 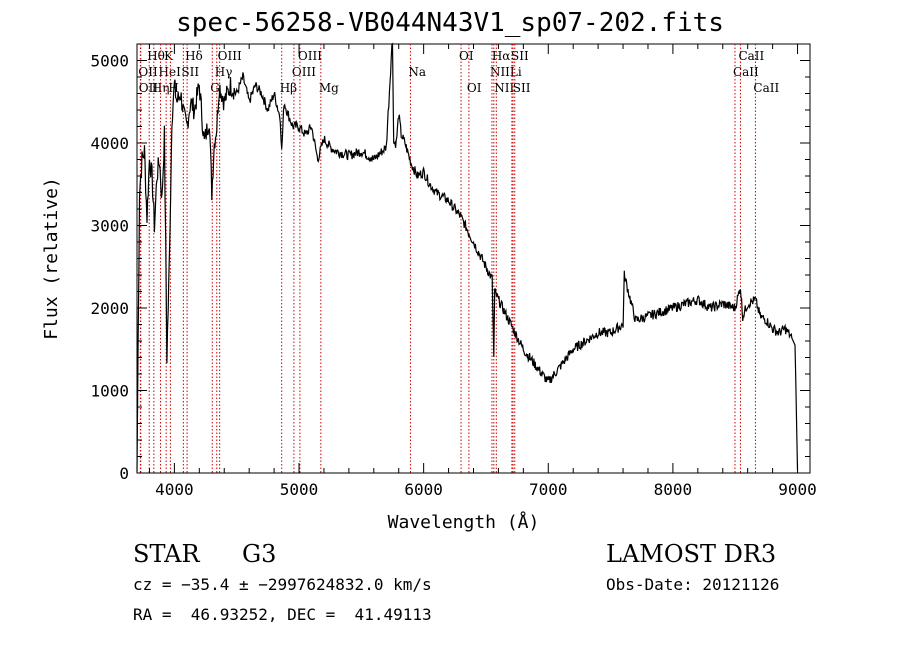 I want to click on object-subclass: G3, so click(x=259, y=554).